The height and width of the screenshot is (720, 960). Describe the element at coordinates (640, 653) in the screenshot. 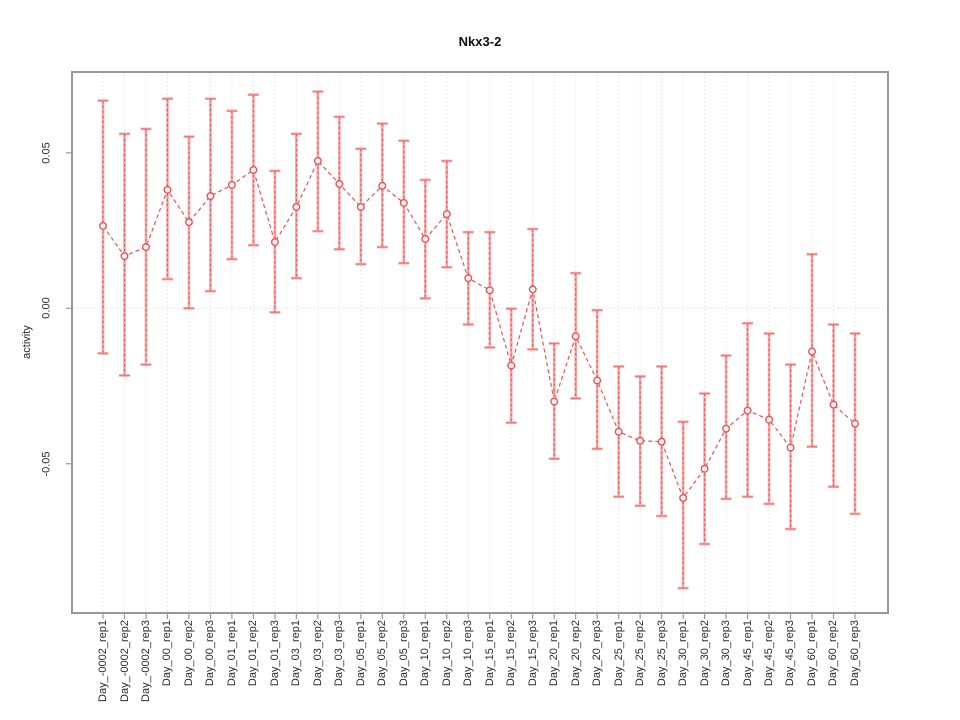

I see `x-tick-label: Day_25_rep2` at that location.